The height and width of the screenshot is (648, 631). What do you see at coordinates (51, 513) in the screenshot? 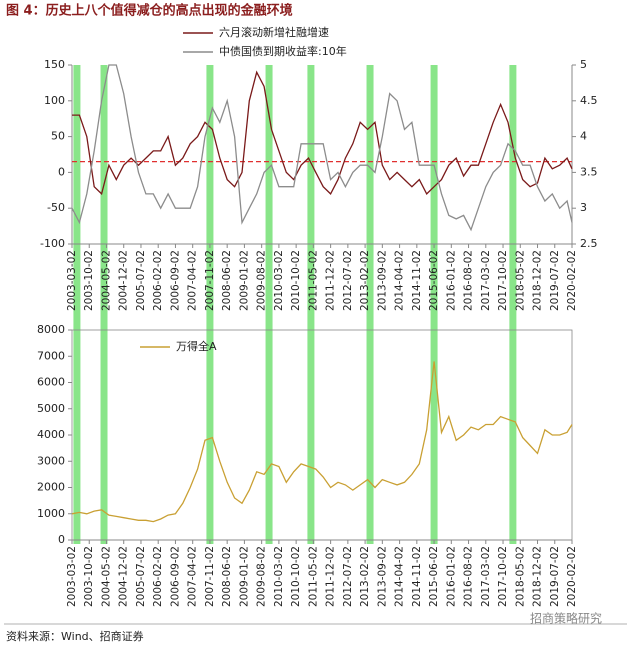
I see `y-tick-label: 1000` at bounding box center [51, 513].